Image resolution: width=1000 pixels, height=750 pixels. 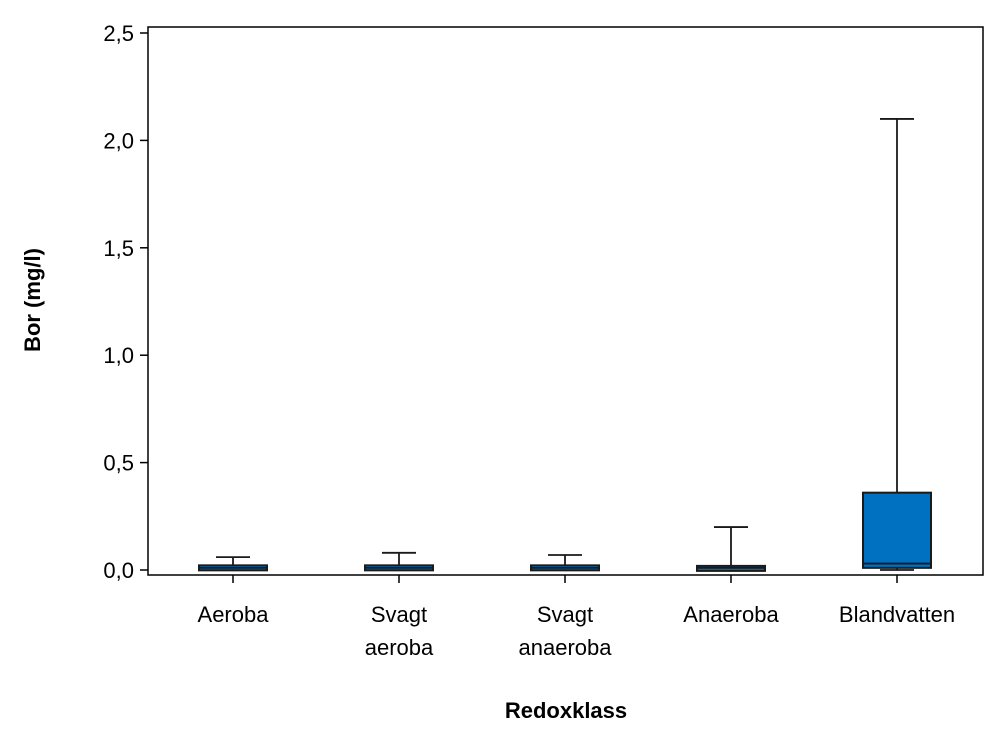 What do you see at coordinates (118, 33) in the screenshot?
I see `y-tick-label: 2,5` at bounding box center [118, 33].